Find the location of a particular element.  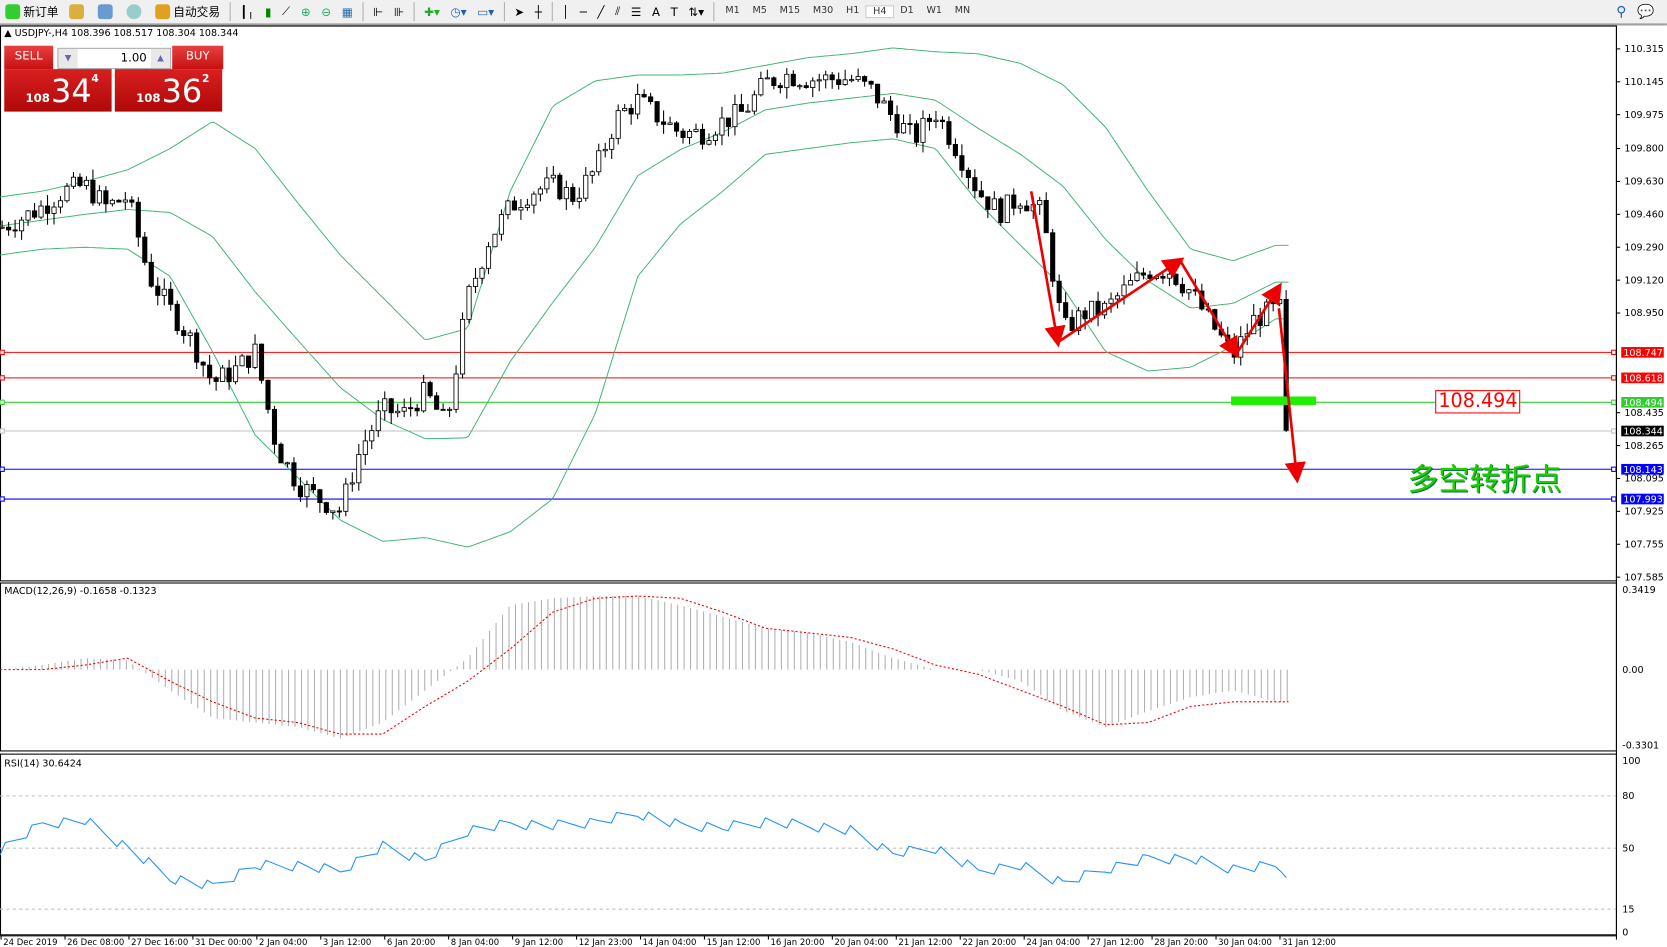

trendline-tool: ╱ is located at coordinates (601, 11).